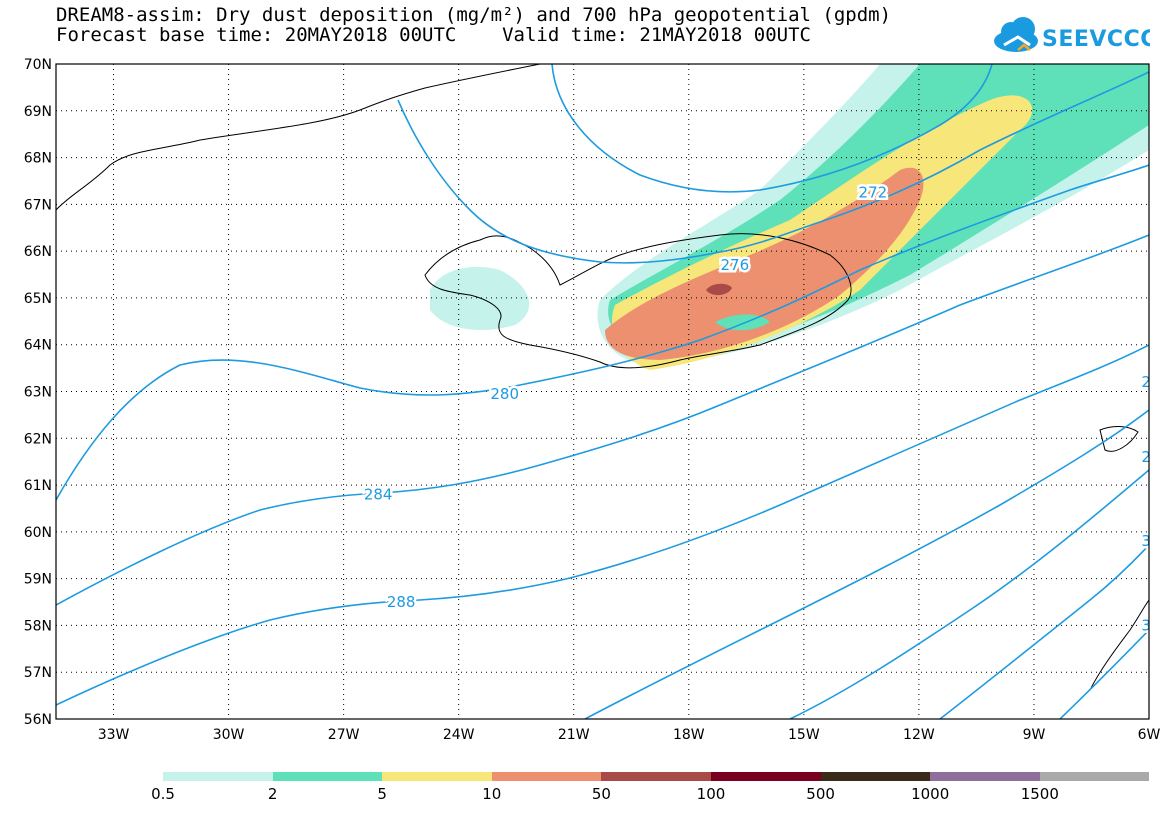 This screenshot has height=815, width=1175. What do you see at coordinates (1096, 39) in the screenshot?
I see `logo-text: SEEVCCC` at bounding box center [1096, 39].